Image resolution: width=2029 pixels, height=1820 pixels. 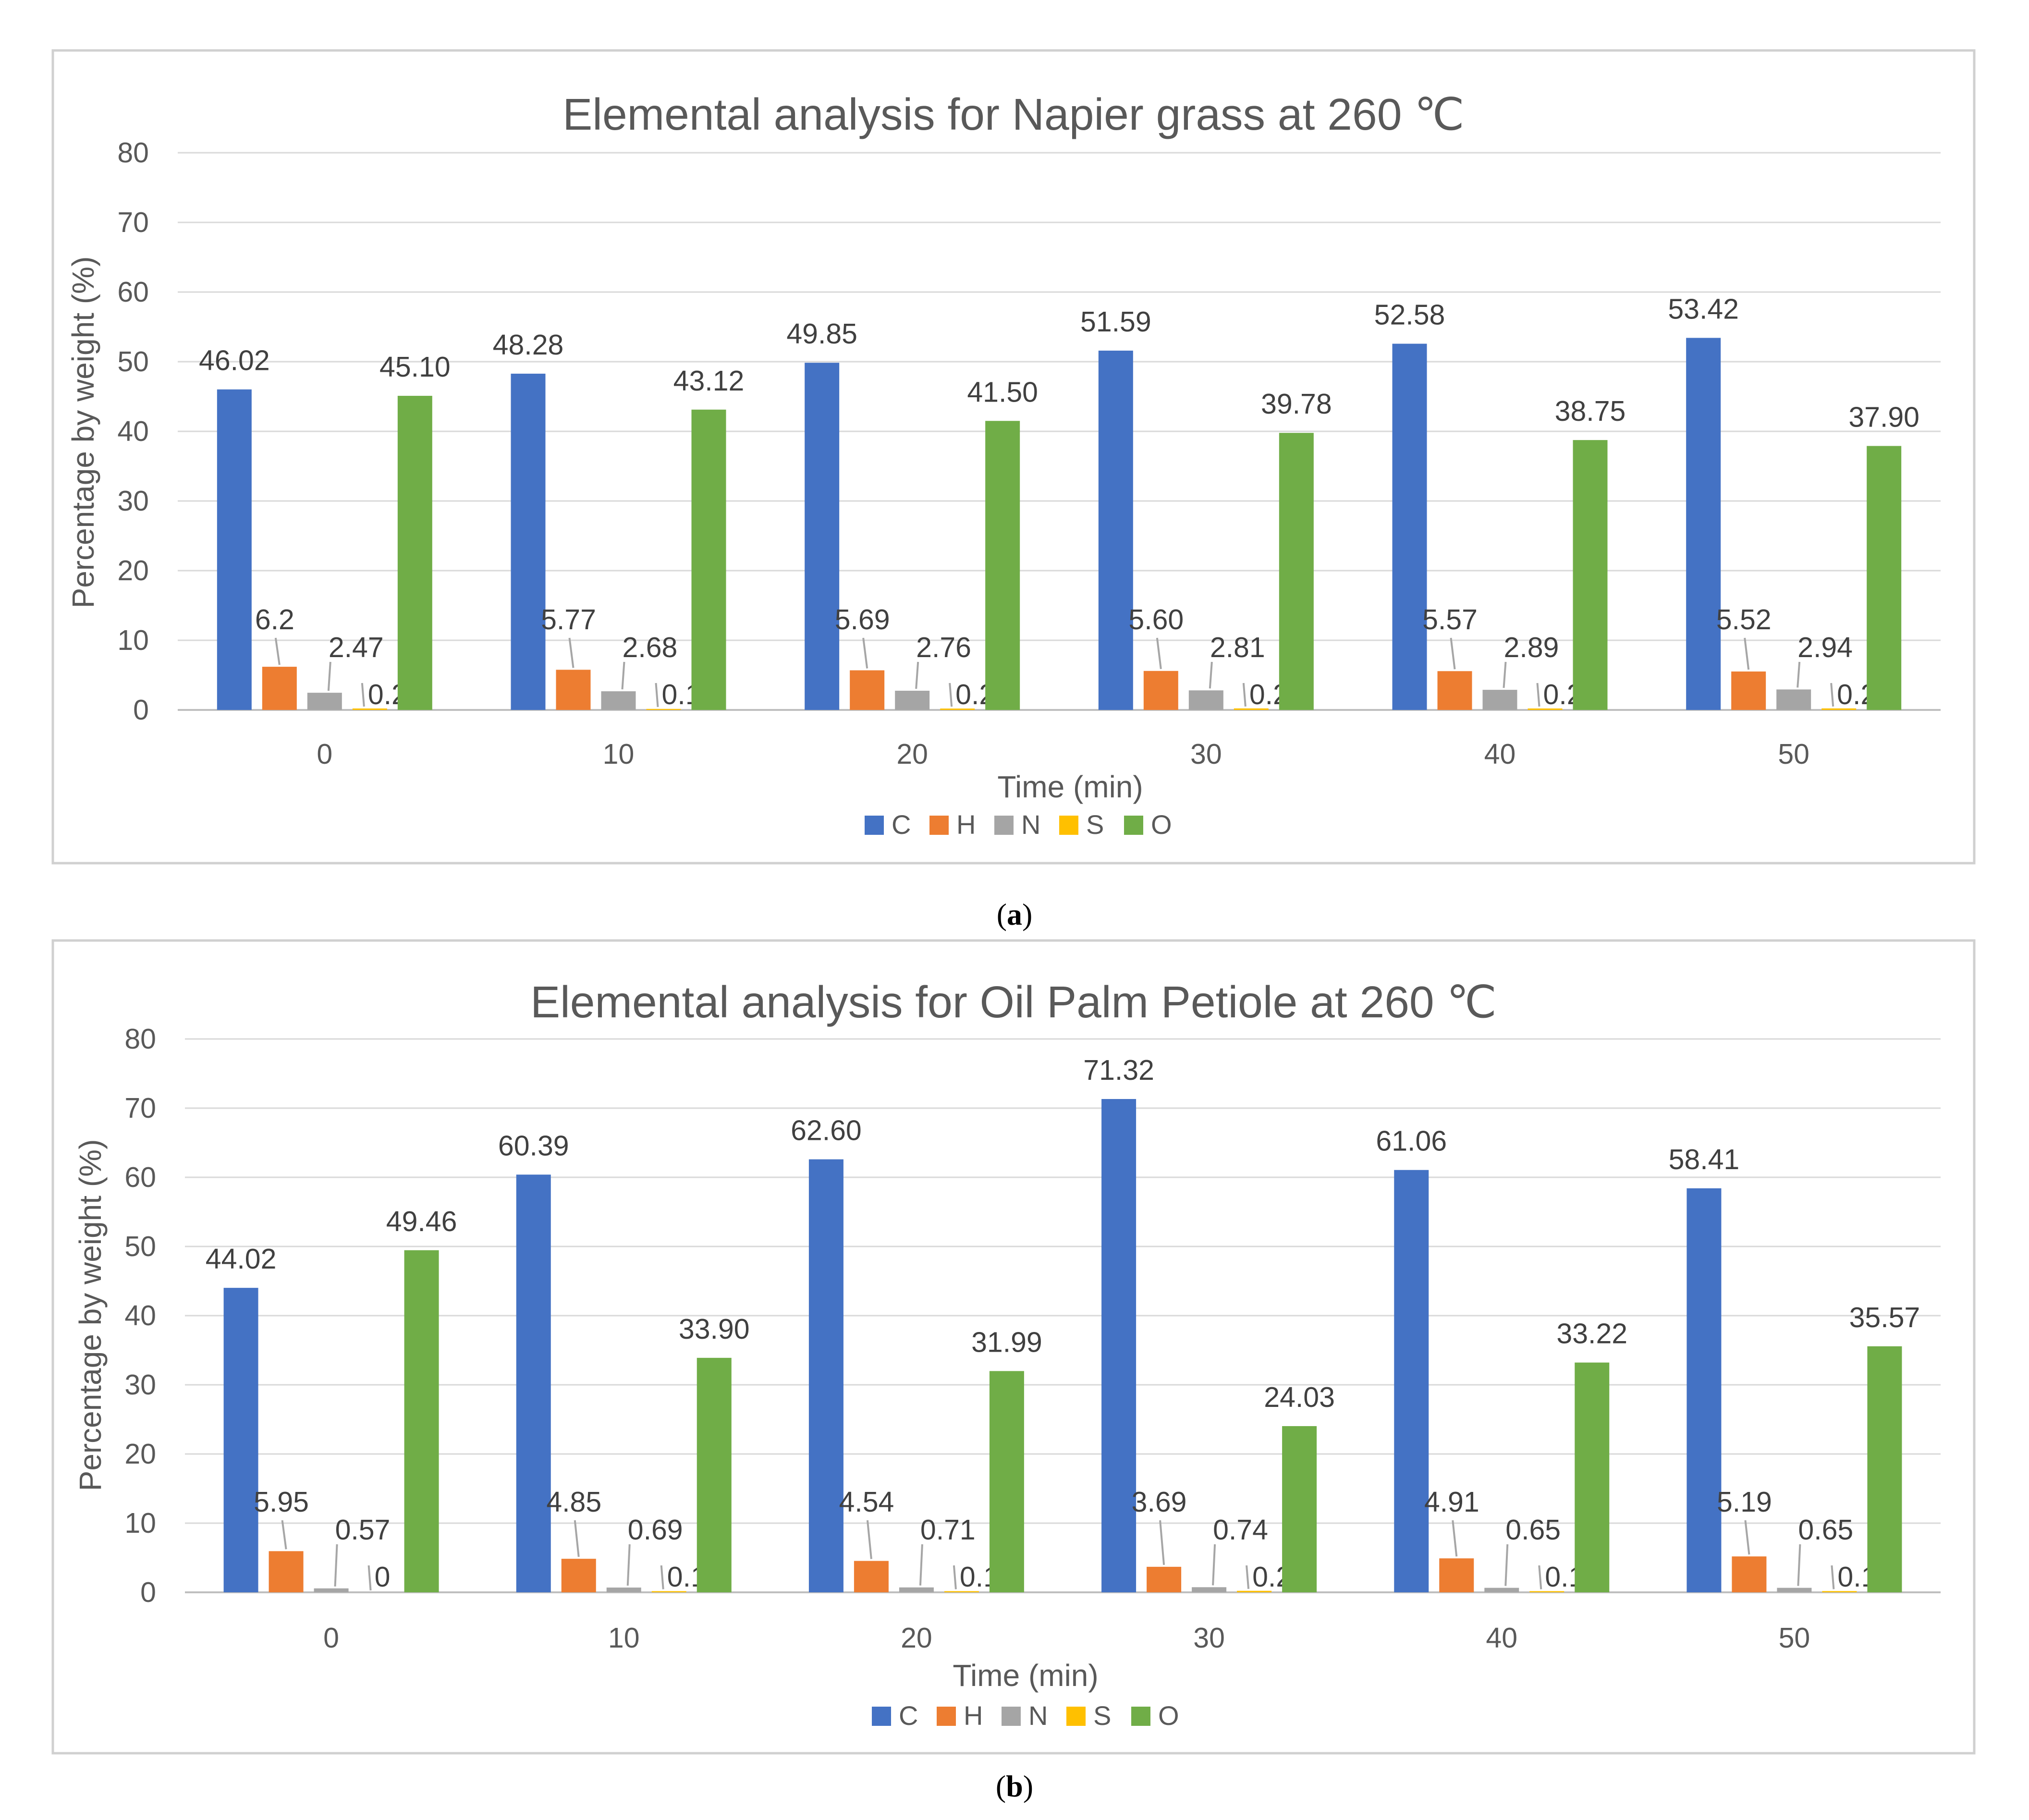 I want to click on legend-swatch-C, so click(x=874, y=825).